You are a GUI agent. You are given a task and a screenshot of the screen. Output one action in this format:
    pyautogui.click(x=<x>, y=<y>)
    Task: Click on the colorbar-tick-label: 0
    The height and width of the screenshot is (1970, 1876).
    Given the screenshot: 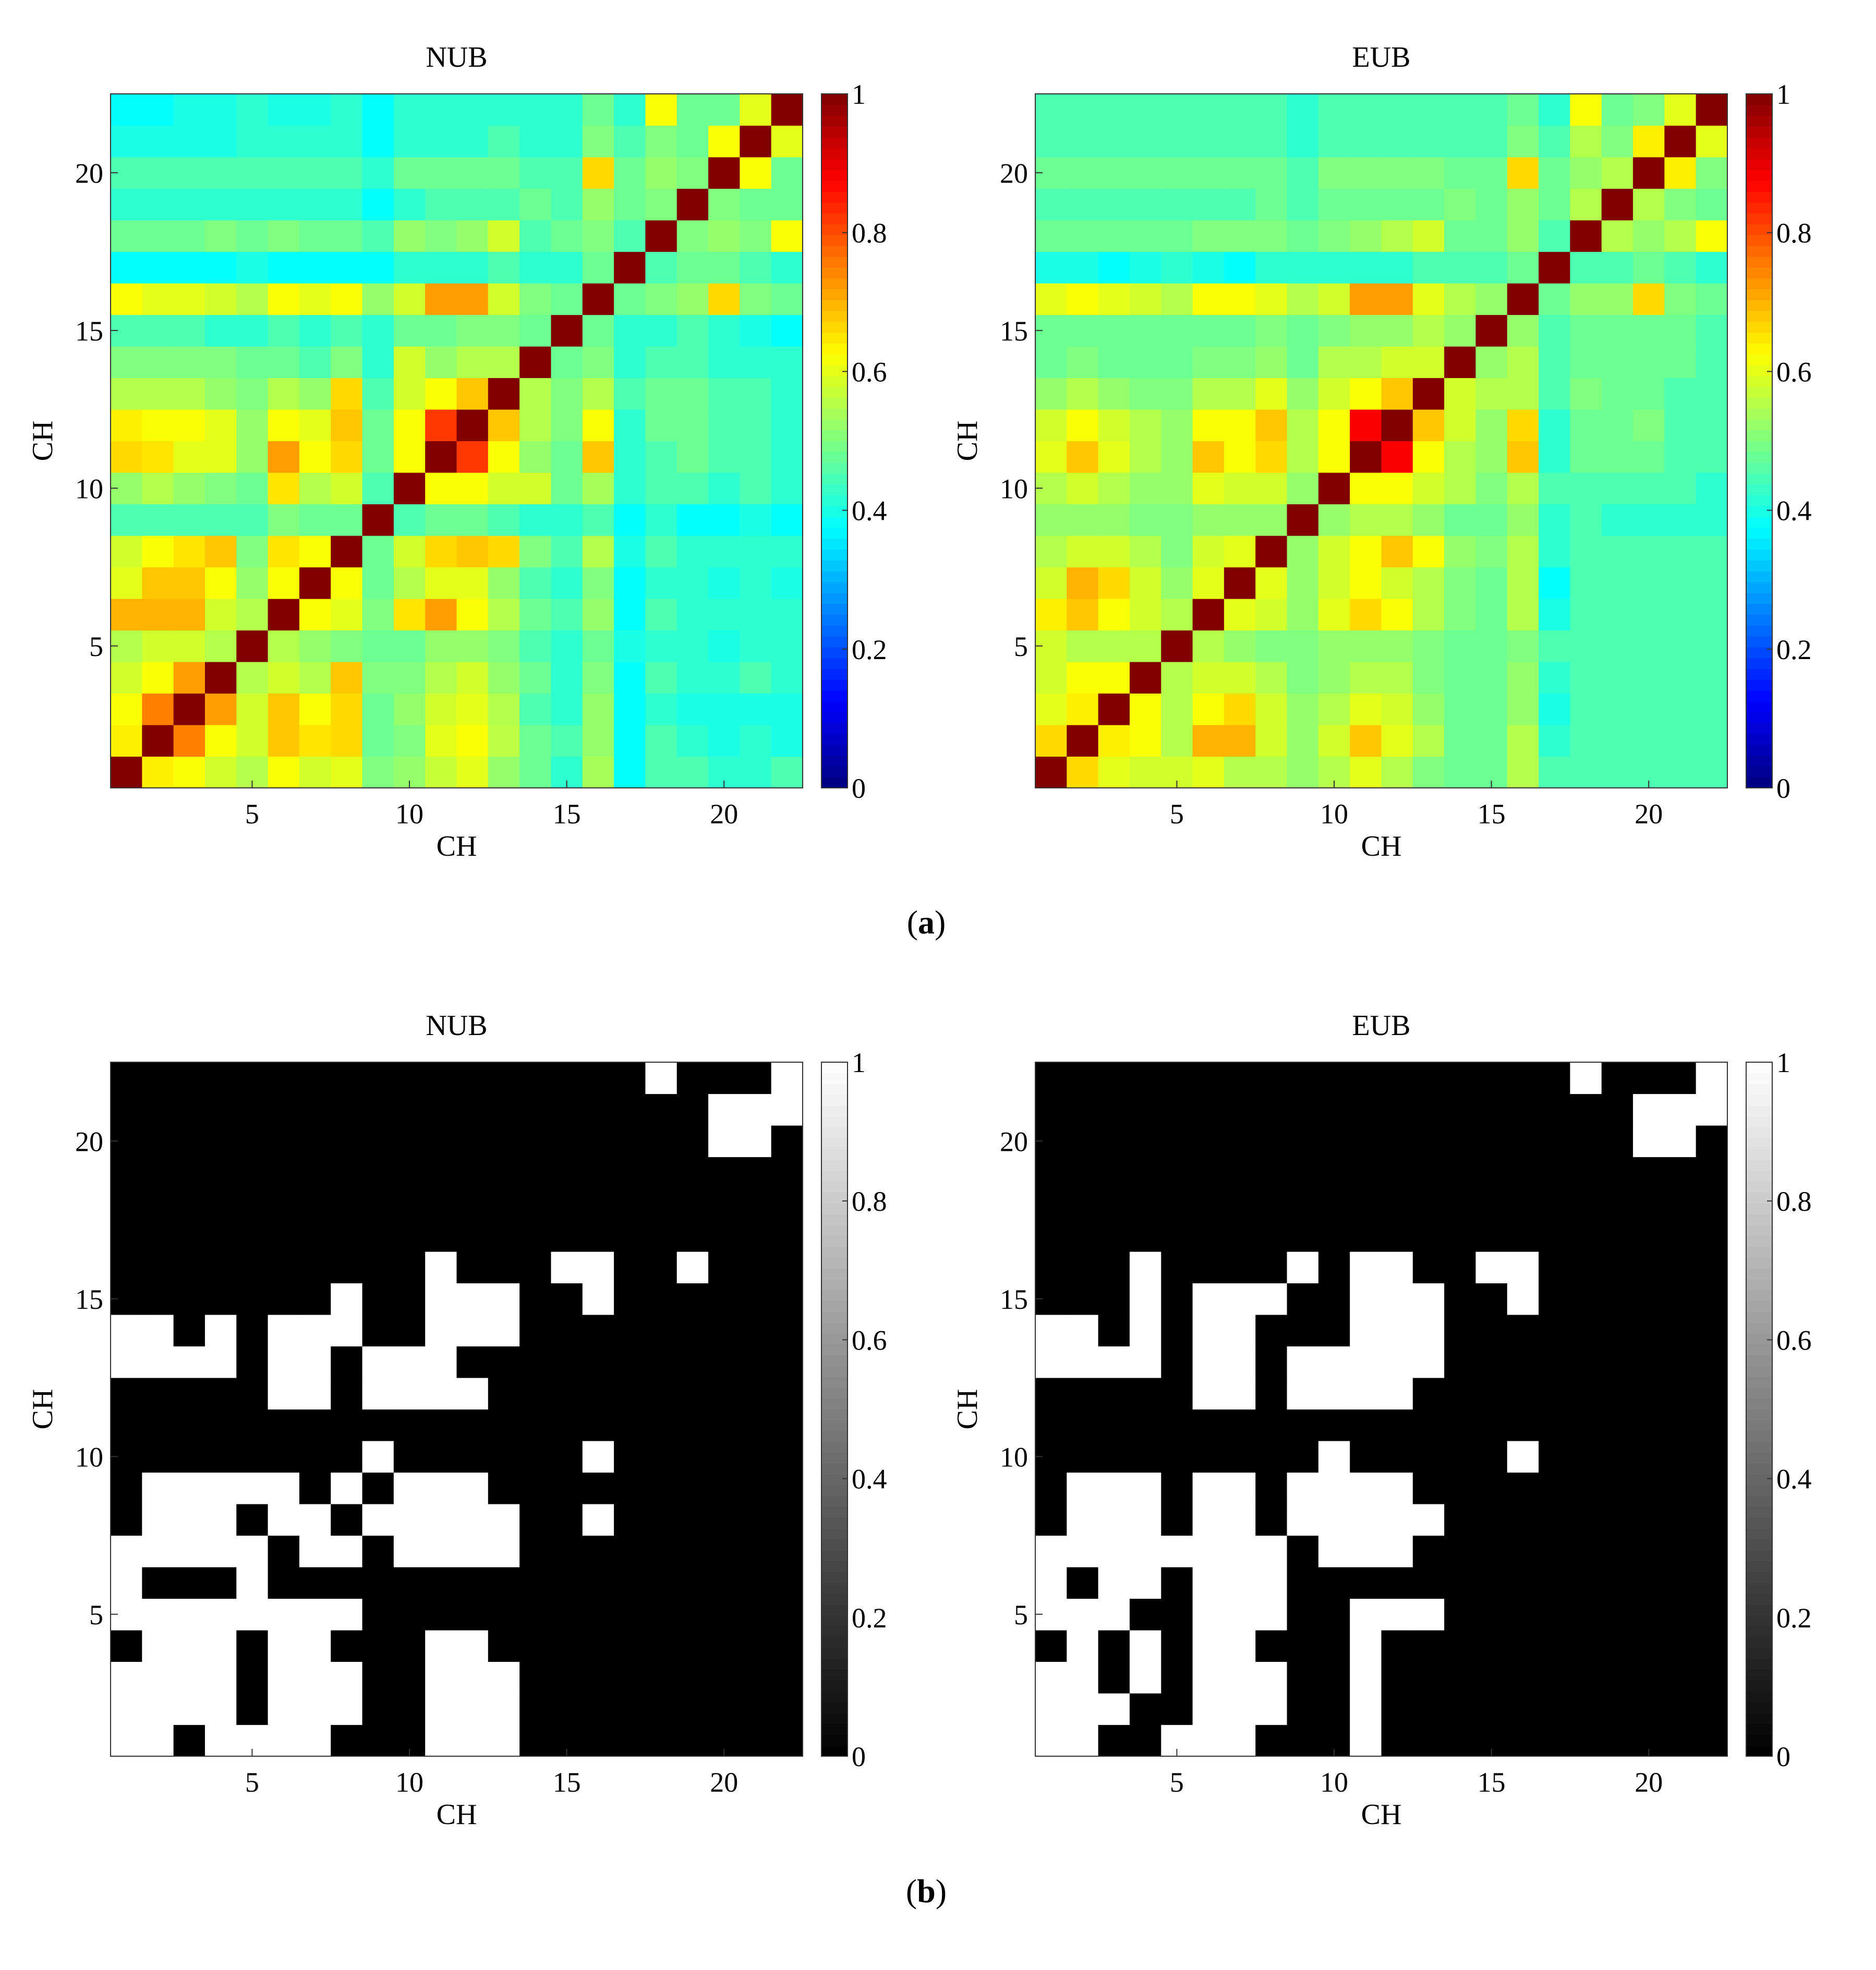 What is the action you would take?
    pyautogui.click(x=1783, y=1756)
    